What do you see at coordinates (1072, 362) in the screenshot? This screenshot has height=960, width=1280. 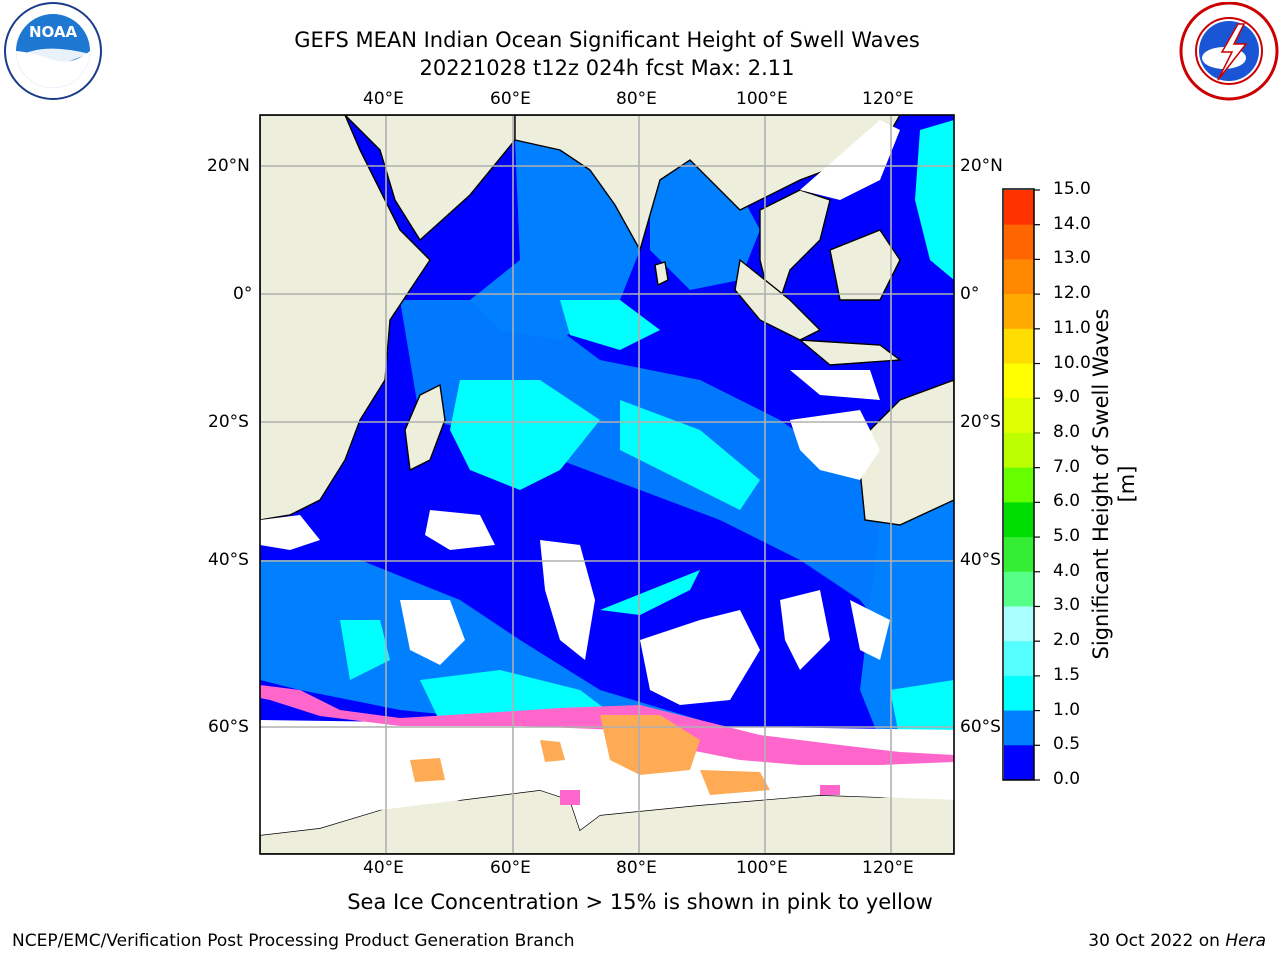 I see `colorbar-tick-label: 10.0` at bounding box center [1072, 362].